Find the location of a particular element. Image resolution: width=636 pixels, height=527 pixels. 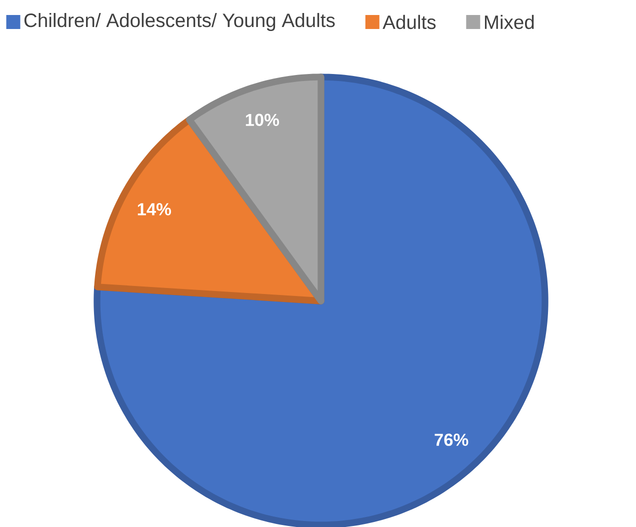

legend-label: Children/ Adolescents/ Young Adults is located at coordinates (179, 21).